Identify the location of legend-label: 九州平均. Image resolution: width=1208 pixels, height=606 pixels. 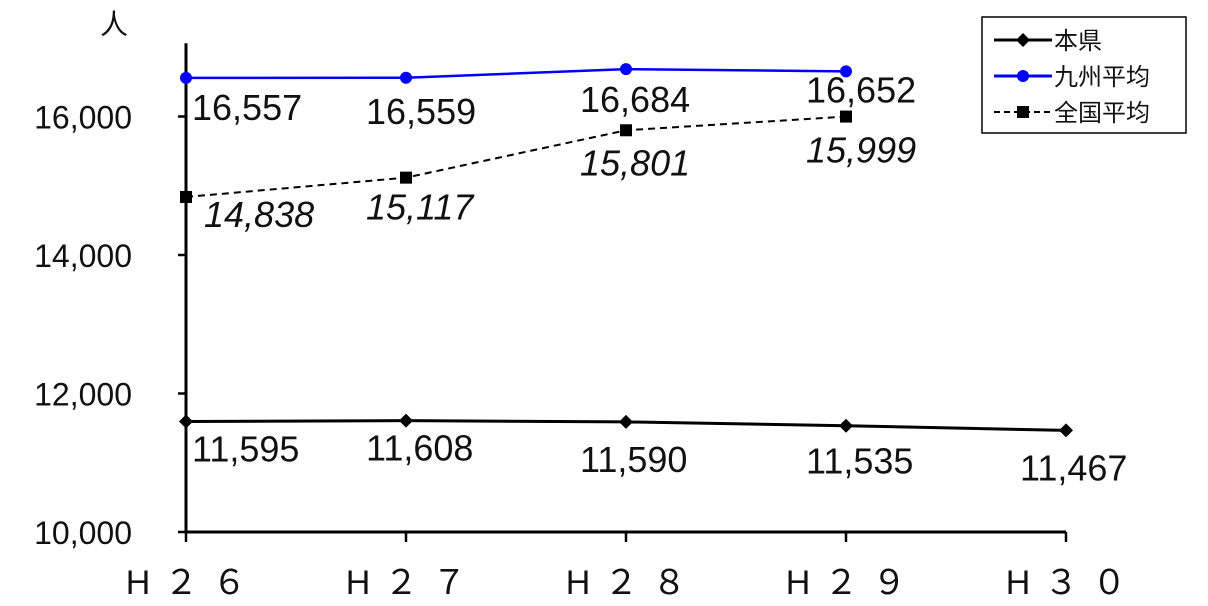
(1102, 77).